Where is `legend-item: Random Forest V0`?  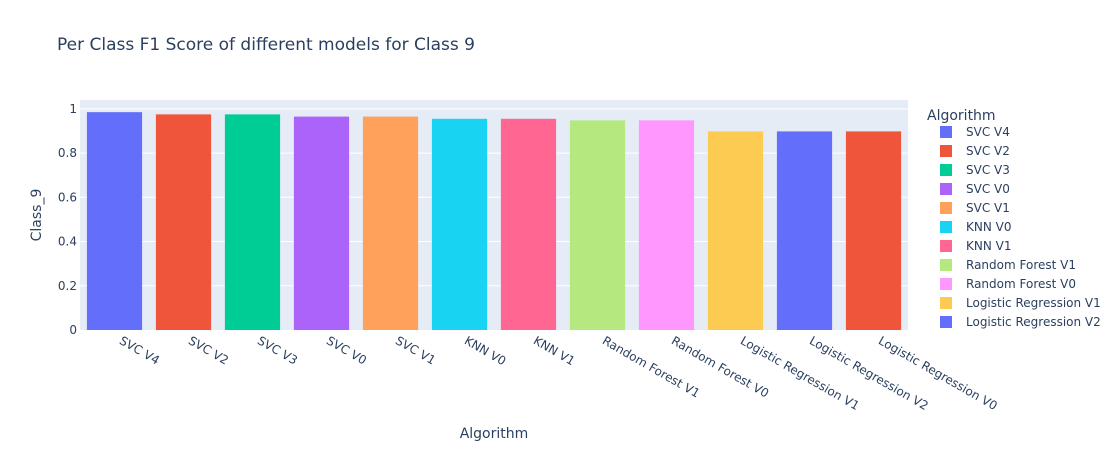 legend-item: Random Forest V0 is located at coordinates (1008, 284).